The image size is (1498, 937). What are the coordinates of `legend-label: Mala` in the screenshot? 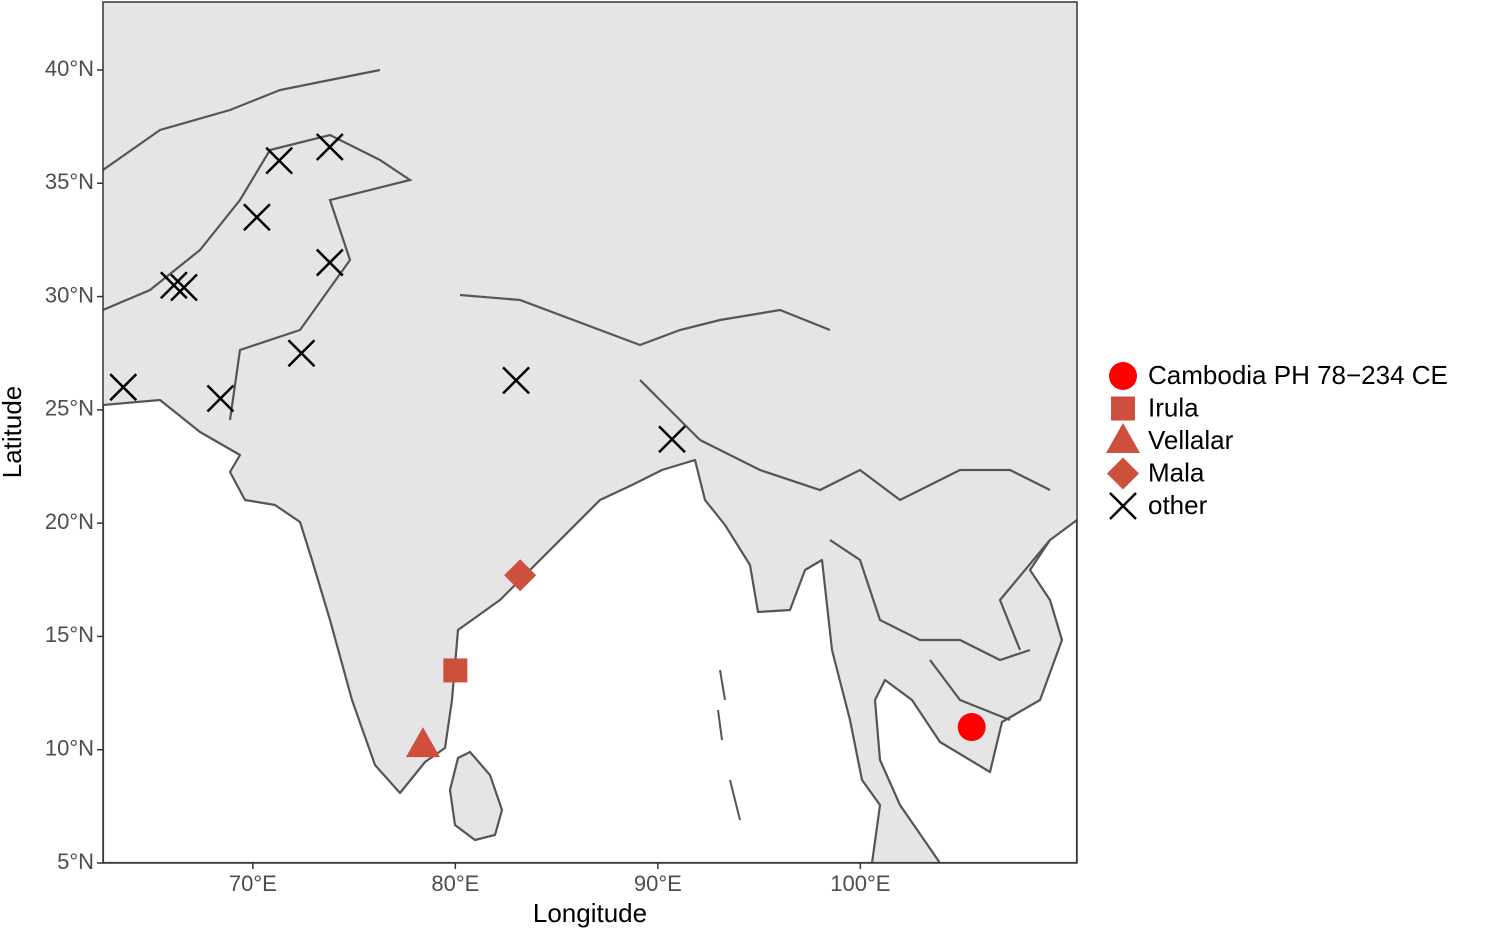 It's located at (1176, 472).